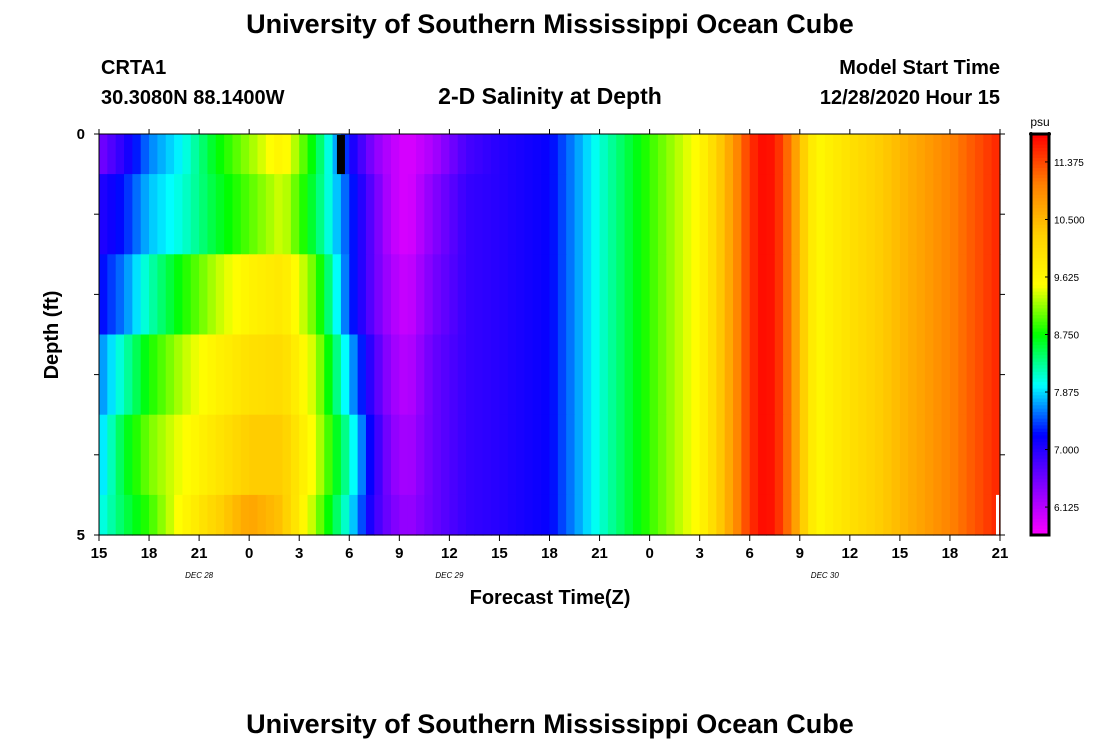 This screenshot has height=750, width=1100. What do you see at coordinates (550, 598) in the screenshot?
I see `x-axis-label: Forecast Time(Z)` at bounding box center [550, 598].